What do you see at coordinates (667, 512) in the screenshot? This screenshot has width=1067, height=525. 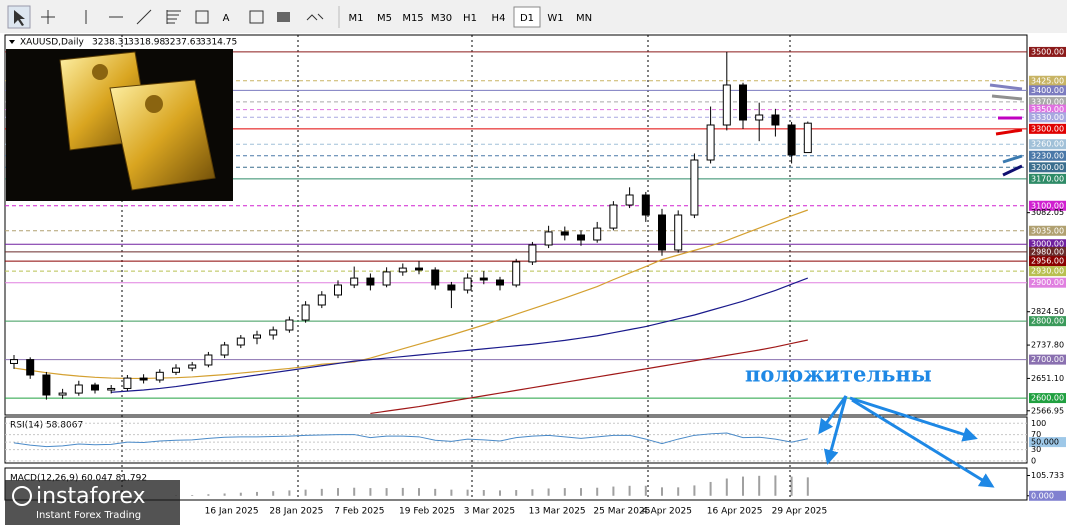 I see `x-tick-label: 4 Apr 2025` at bounding box center [667, 512].